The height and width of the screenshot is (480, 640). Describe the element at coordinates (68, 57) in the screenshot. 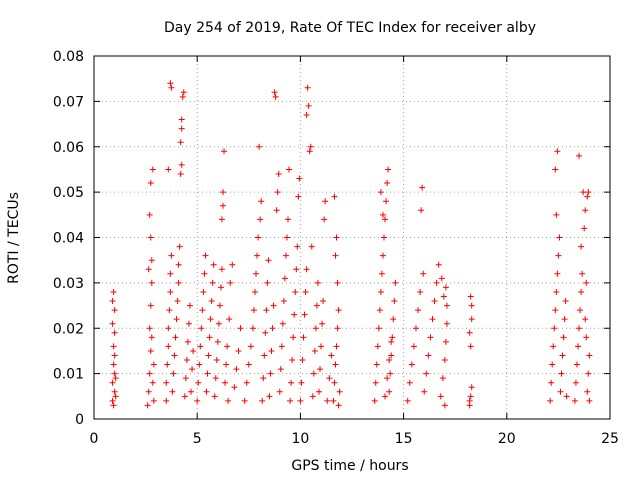

I see `y-tick-label: 0.08` at that location.